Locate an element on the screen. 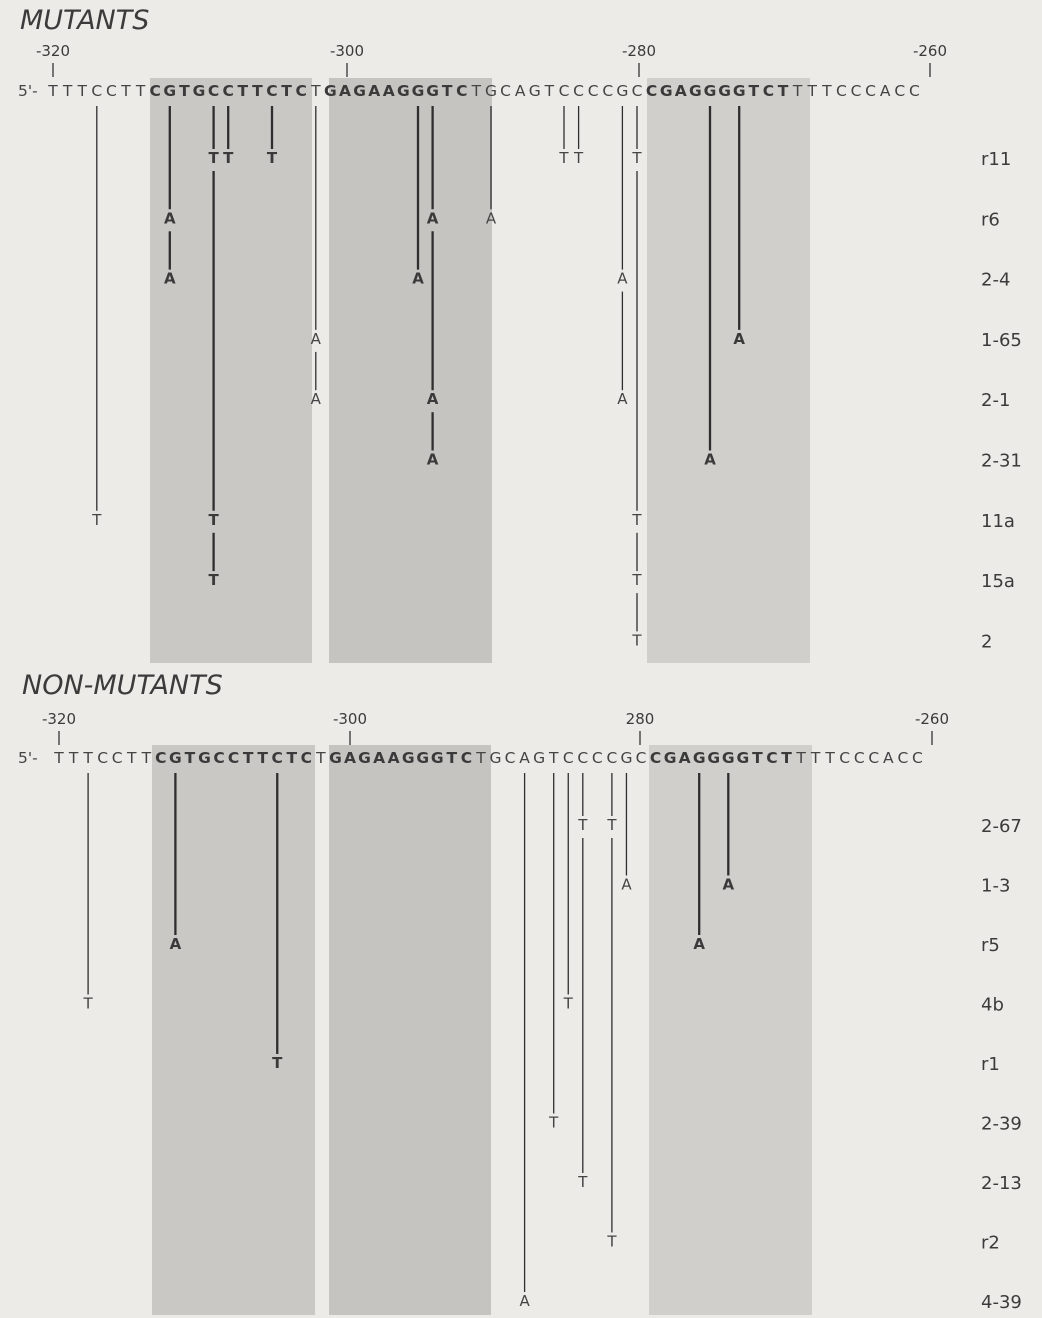  row-label: 2 is located at coordinates (986, 641).